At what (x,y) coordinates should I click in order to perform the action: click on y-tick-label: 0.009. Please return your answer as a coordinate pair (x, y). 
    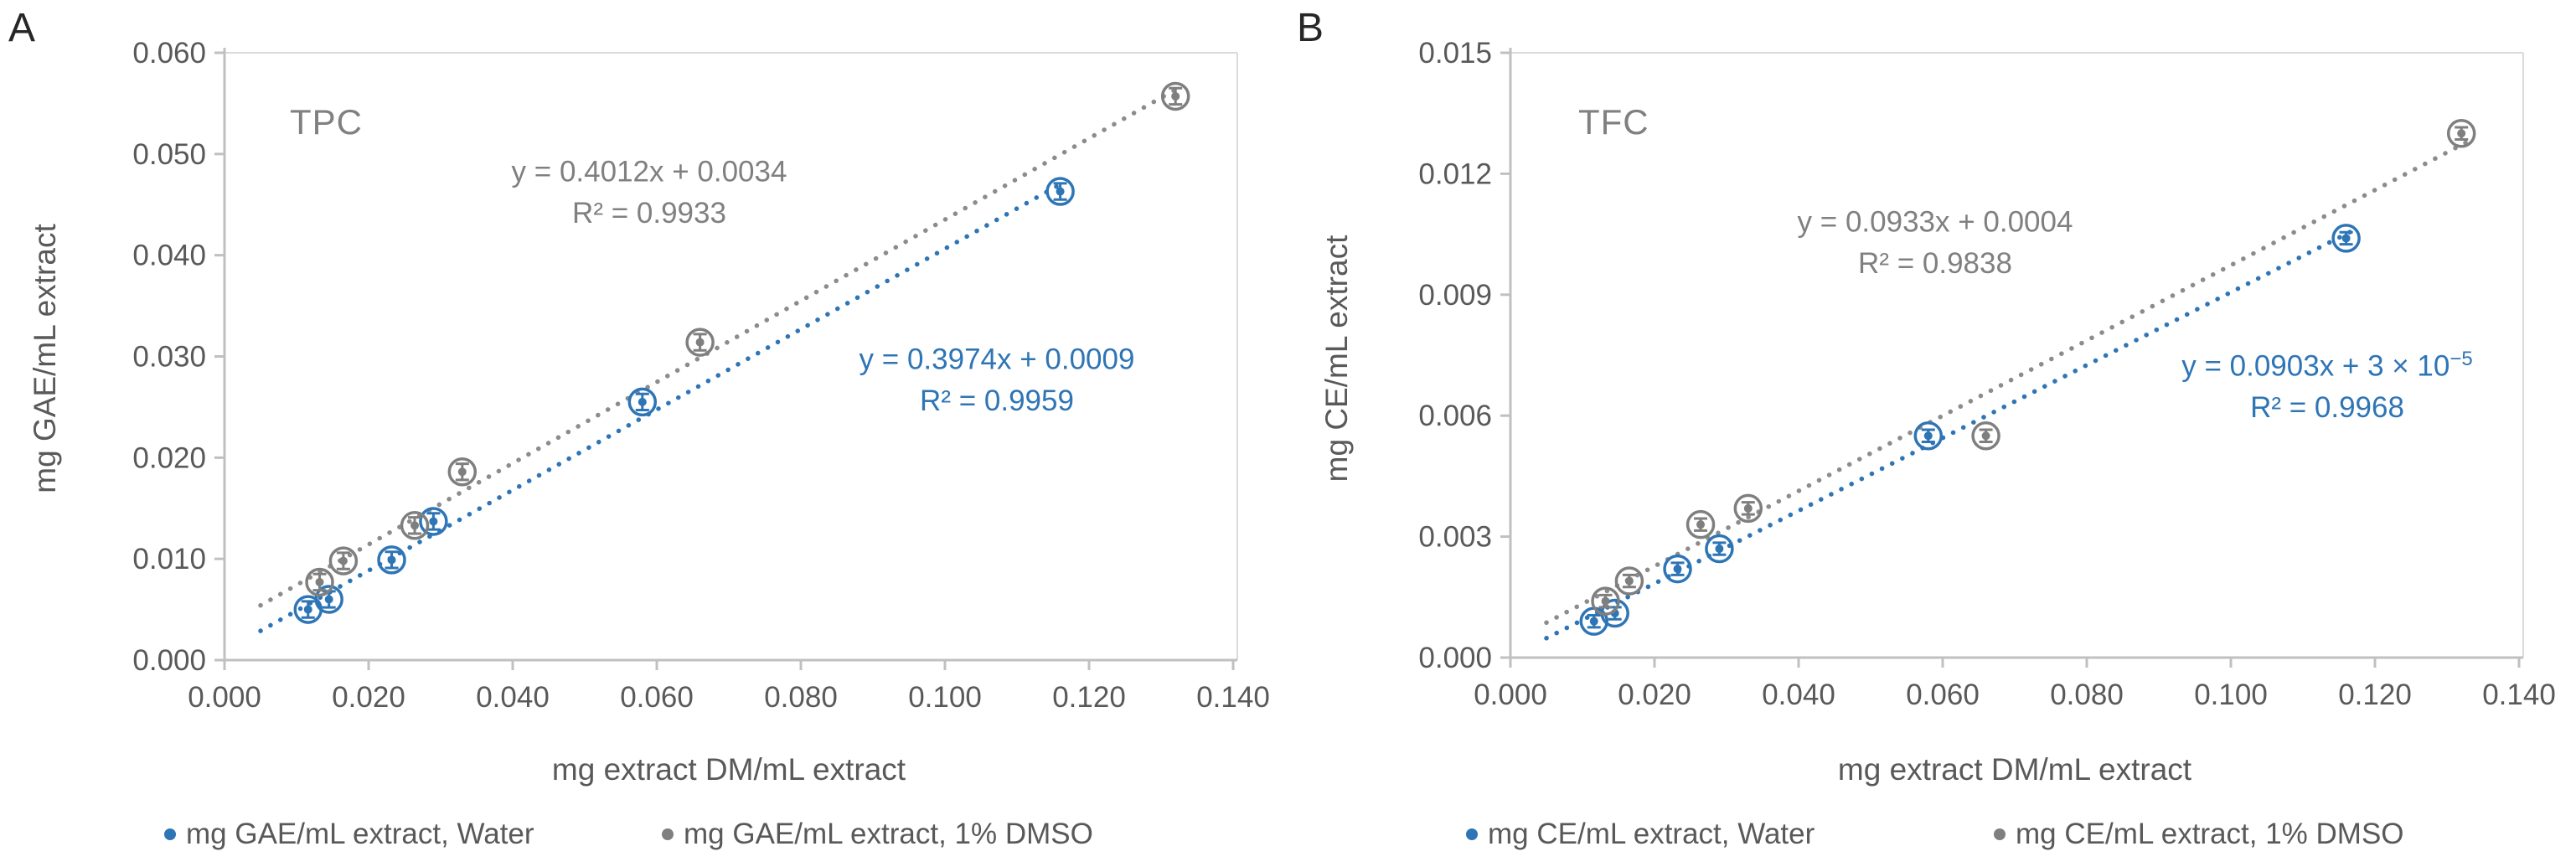
    Looking at the image, I should click on (1455, 296).